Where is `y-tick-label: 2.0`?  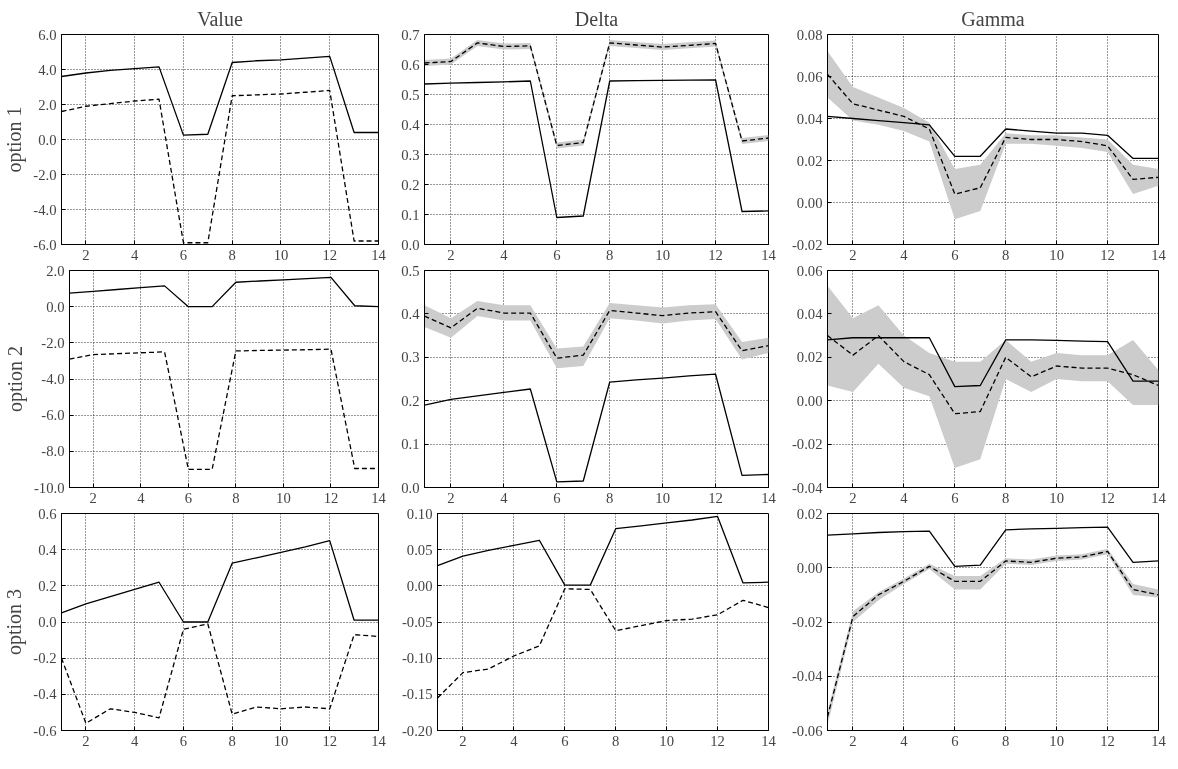
y-tick-label: 2.0 is located at coordinates (55, 270).